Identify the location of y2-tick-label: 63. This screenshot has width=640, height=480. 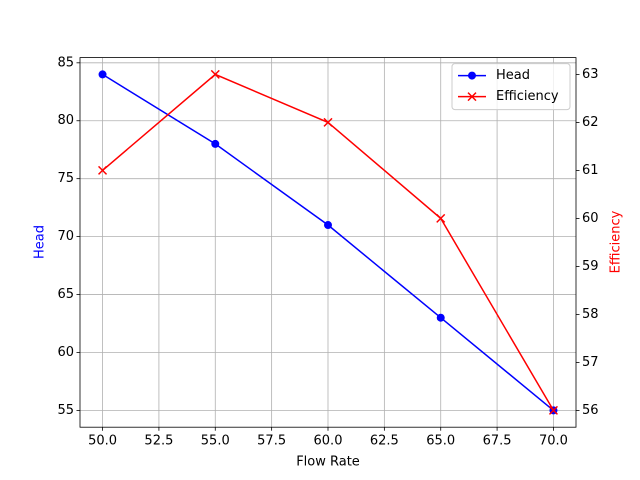
(590, 74).